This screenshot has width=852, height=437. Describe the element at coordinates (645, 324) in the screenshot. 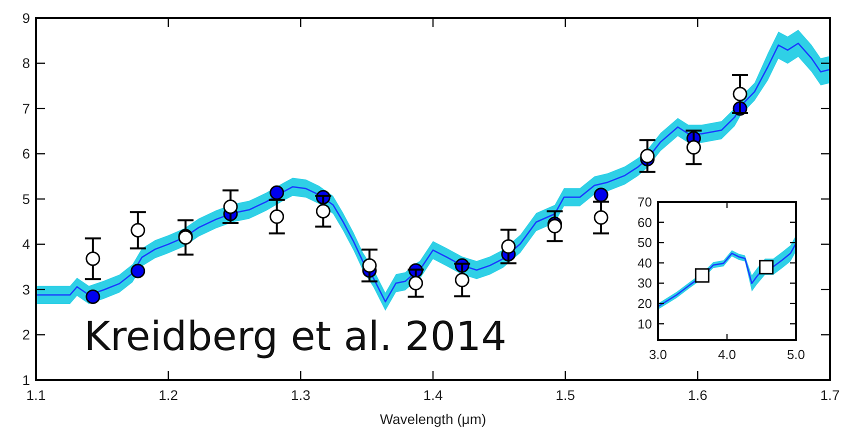

I see `y-tick-label: 10` at that location.